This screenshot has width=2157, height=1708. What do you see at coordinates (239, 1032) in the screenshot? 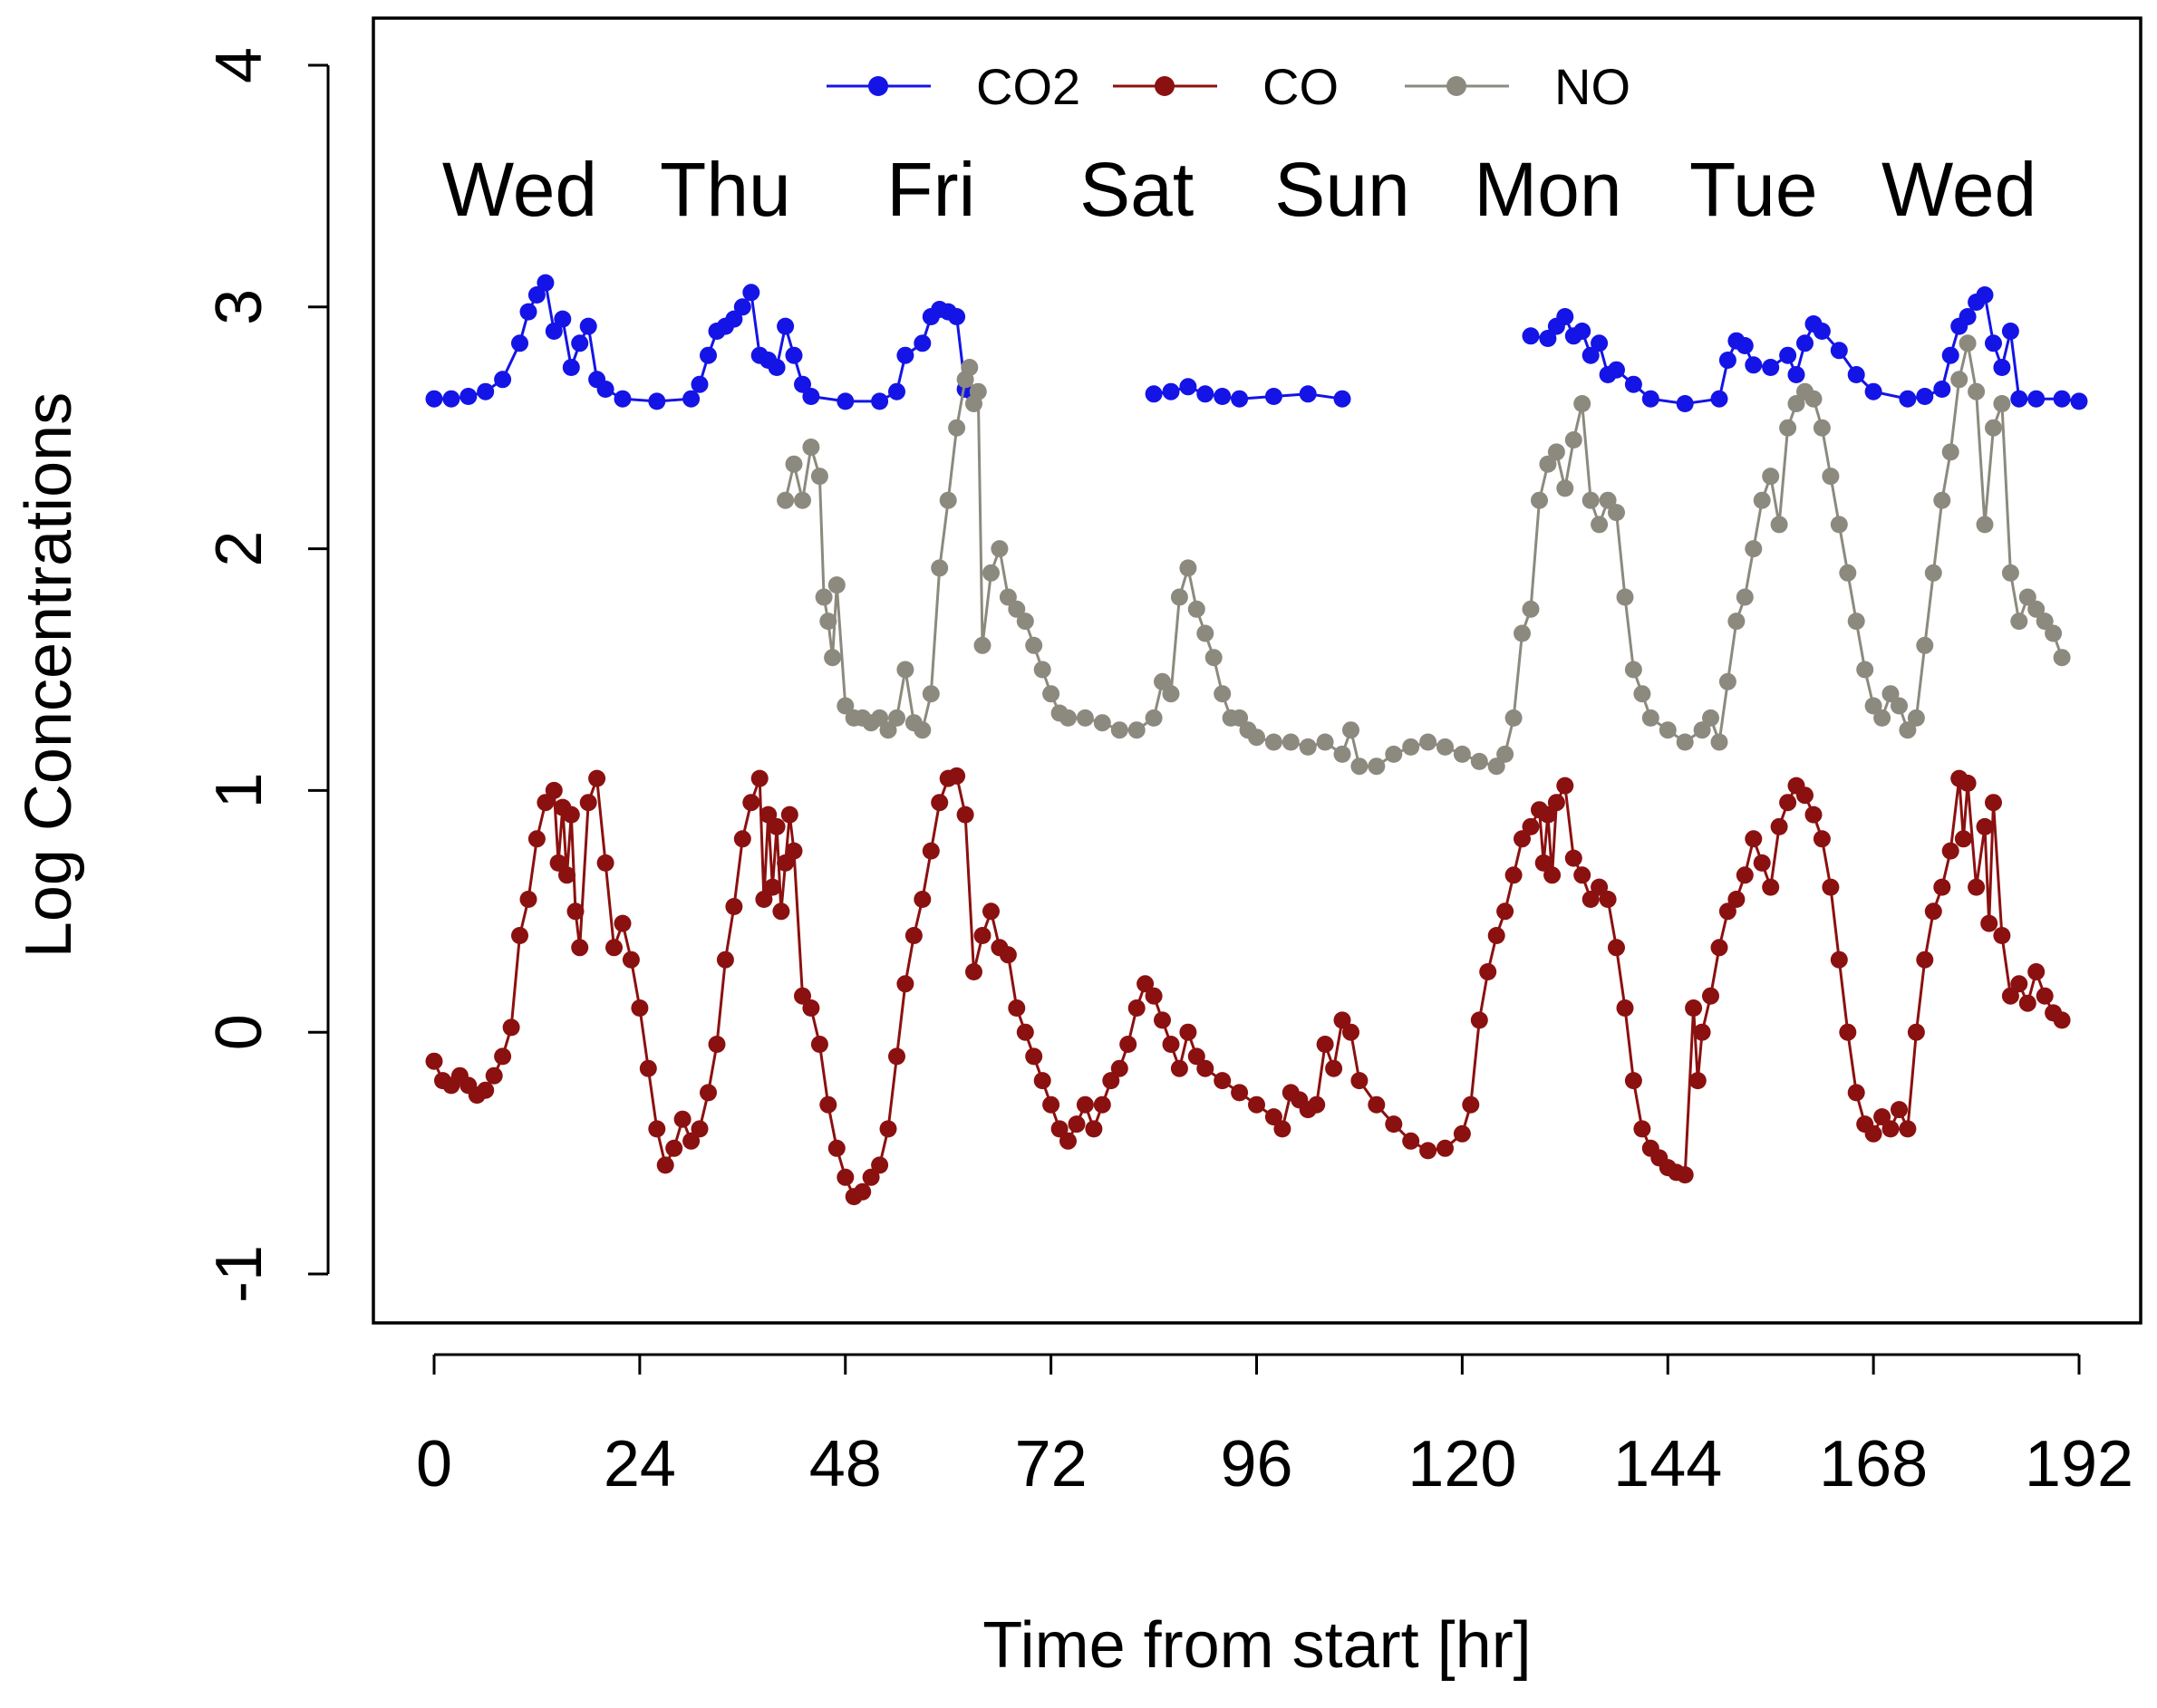
I see `y-tick-label: 0` at bounding box center [239, 1032].